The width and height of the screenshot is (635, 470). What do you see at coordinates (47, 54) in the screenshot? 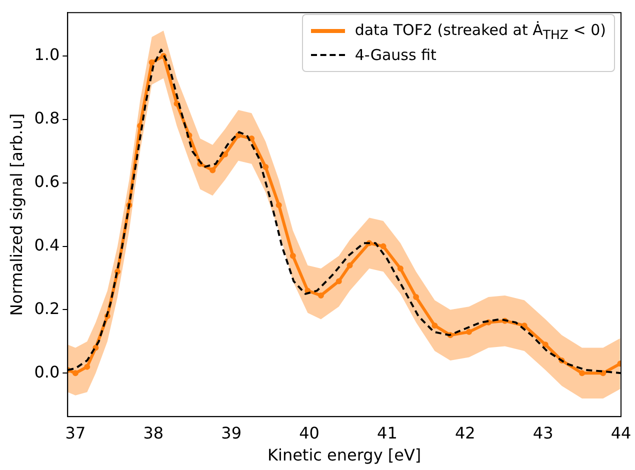
I see `y-tick-label: 1.0` at bounding box center [47, 54].